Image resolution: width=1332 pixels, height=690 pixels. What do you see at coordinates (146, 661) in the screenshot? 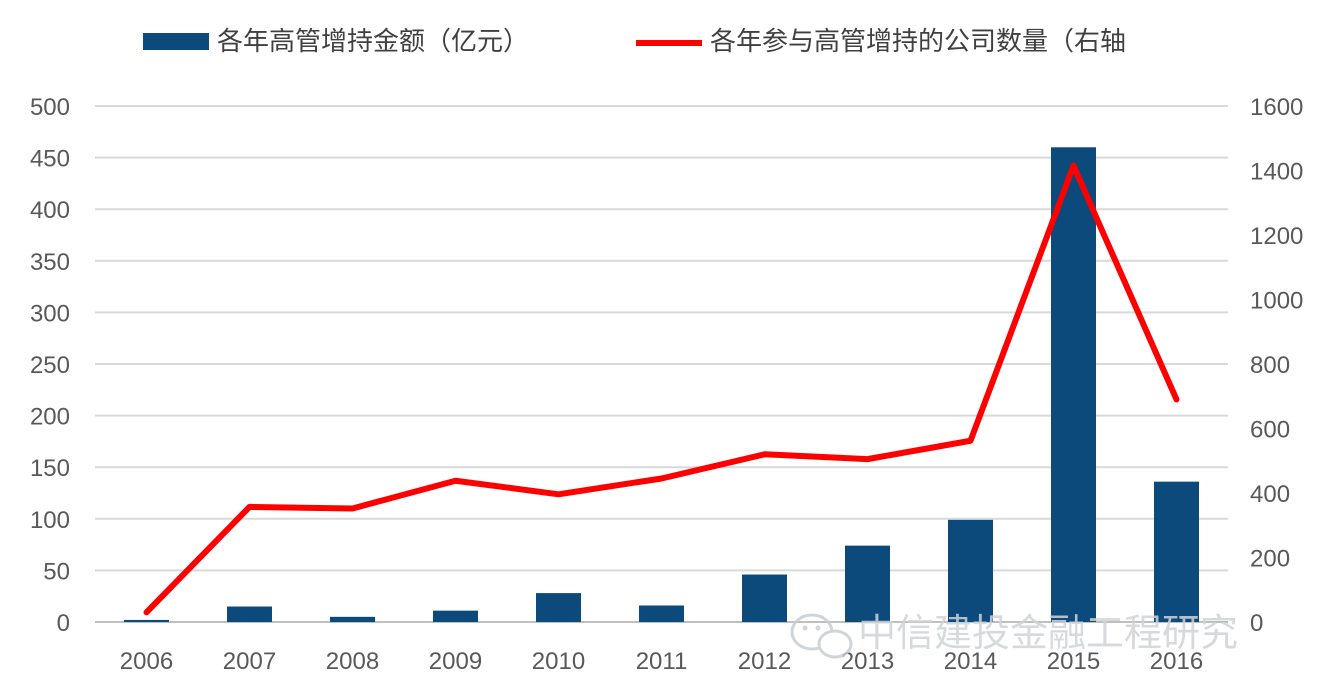
I see `x-tick-label: 2006` at bounding box center [146, 661].